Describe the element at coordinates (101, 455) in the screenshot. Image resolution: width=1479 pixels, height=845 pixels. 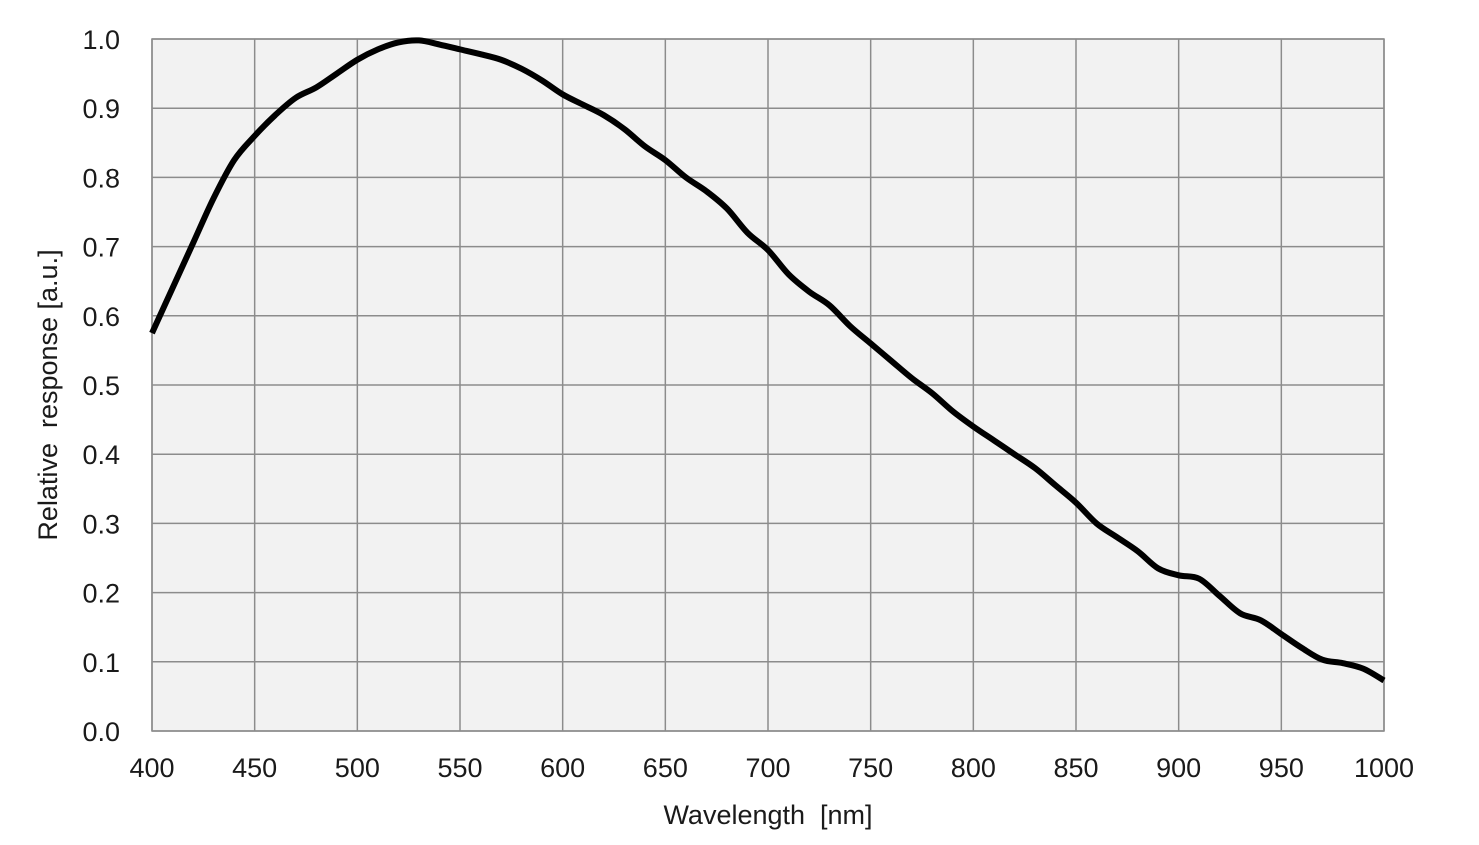
I see `y-tick-label: 0.4` at that location.